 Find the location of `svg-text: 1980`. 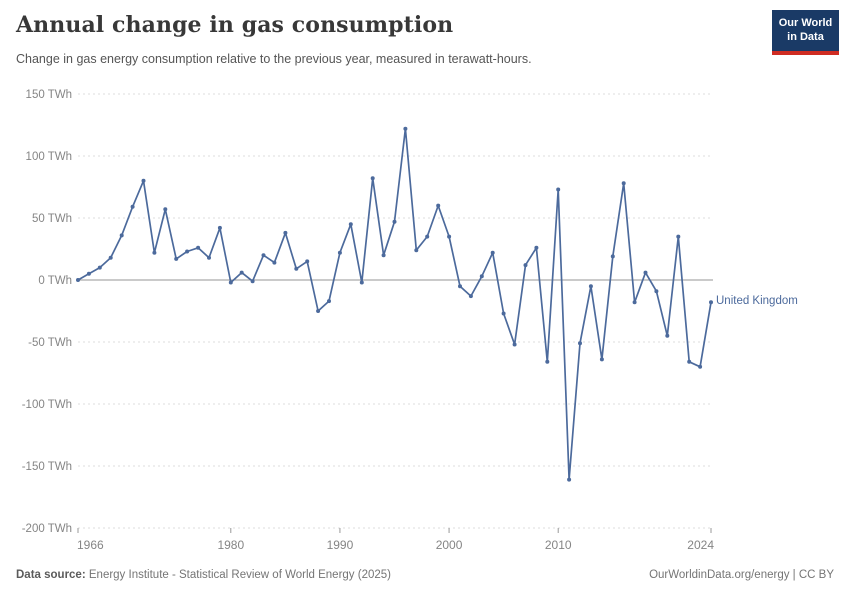

svg-text: 1980 is located at coordinates (230, 545).